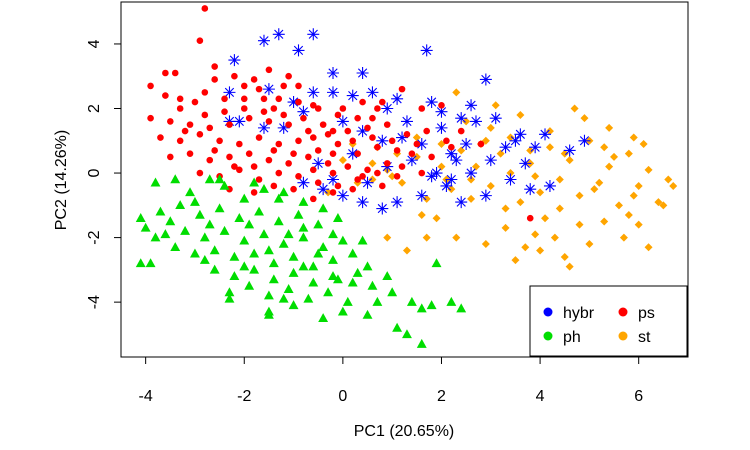  I want to click on x-axis-title: PC1 (20.65%), so click(404, 431).